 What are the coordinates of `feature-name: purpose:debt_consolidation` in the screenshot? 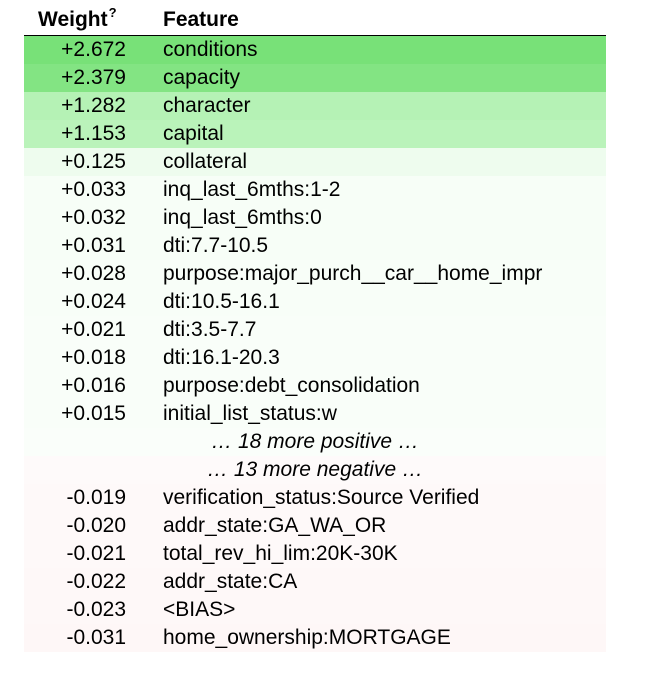 It's located at (291, 385).